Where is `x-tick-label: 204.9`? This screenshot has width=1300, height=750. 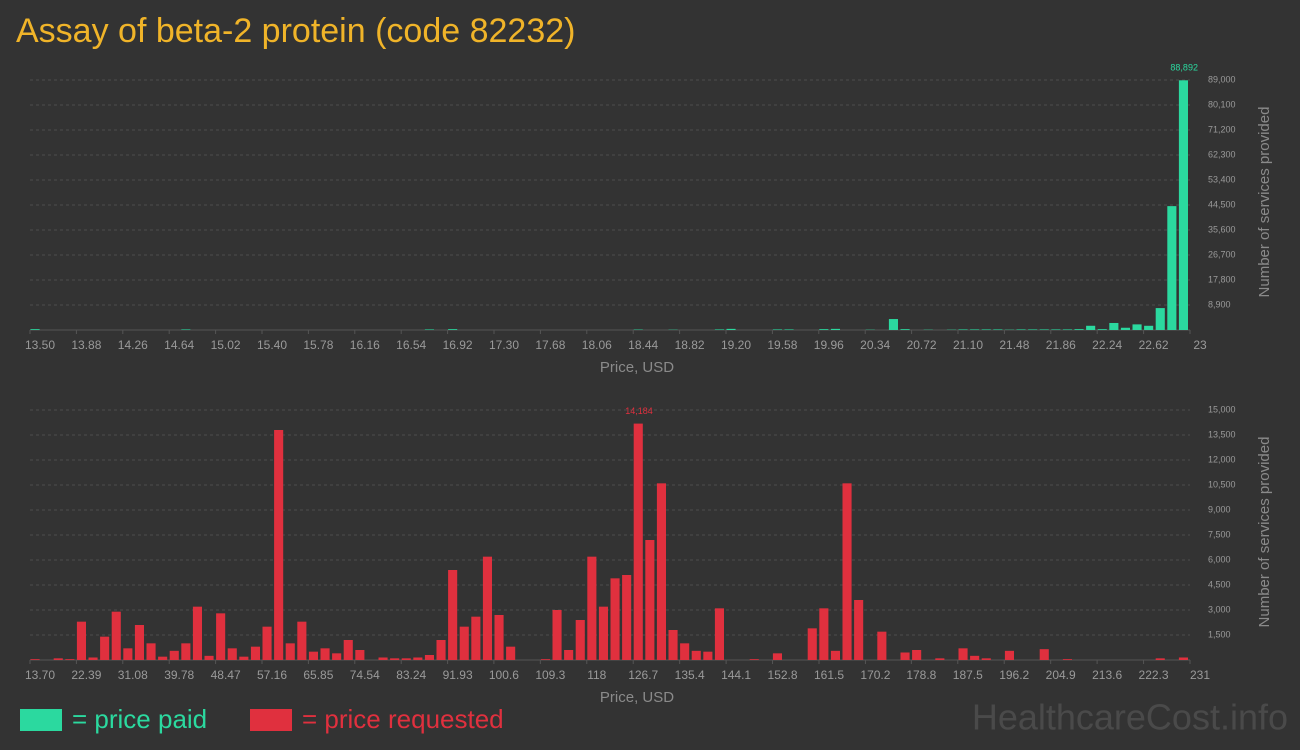
x-tick-label: 204.9 is located at coordinates (1061, 675).